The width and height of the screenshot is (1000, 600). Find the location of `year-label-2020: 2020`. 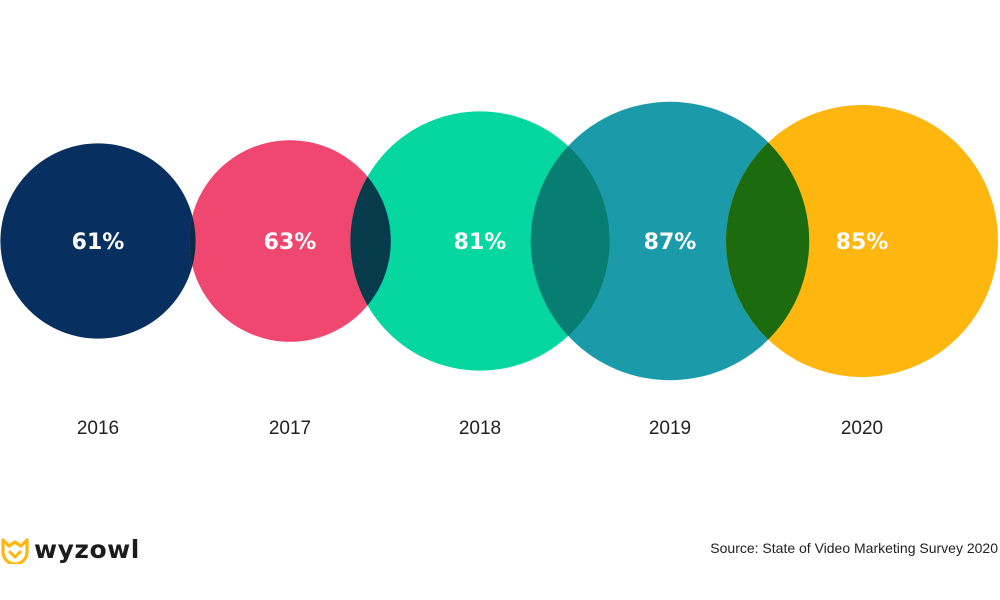

year-label-2020: 2020 is located at coordinates (862, 428).